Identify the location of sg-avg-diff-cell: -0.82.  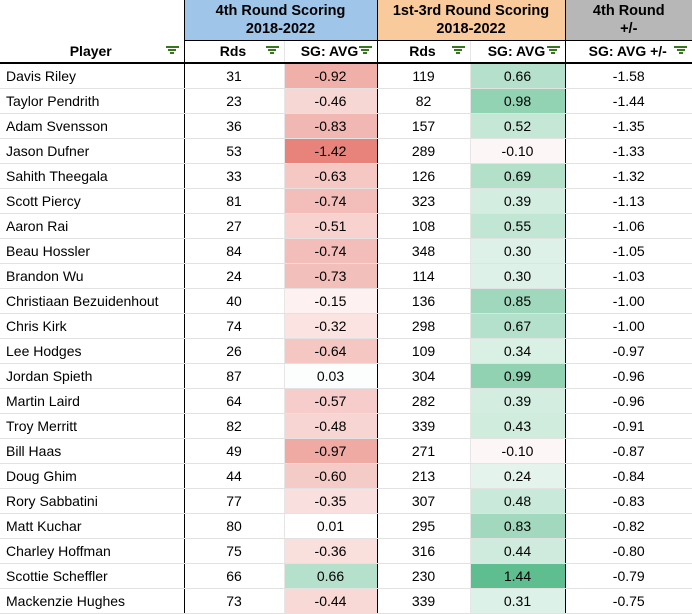
(628, 526).